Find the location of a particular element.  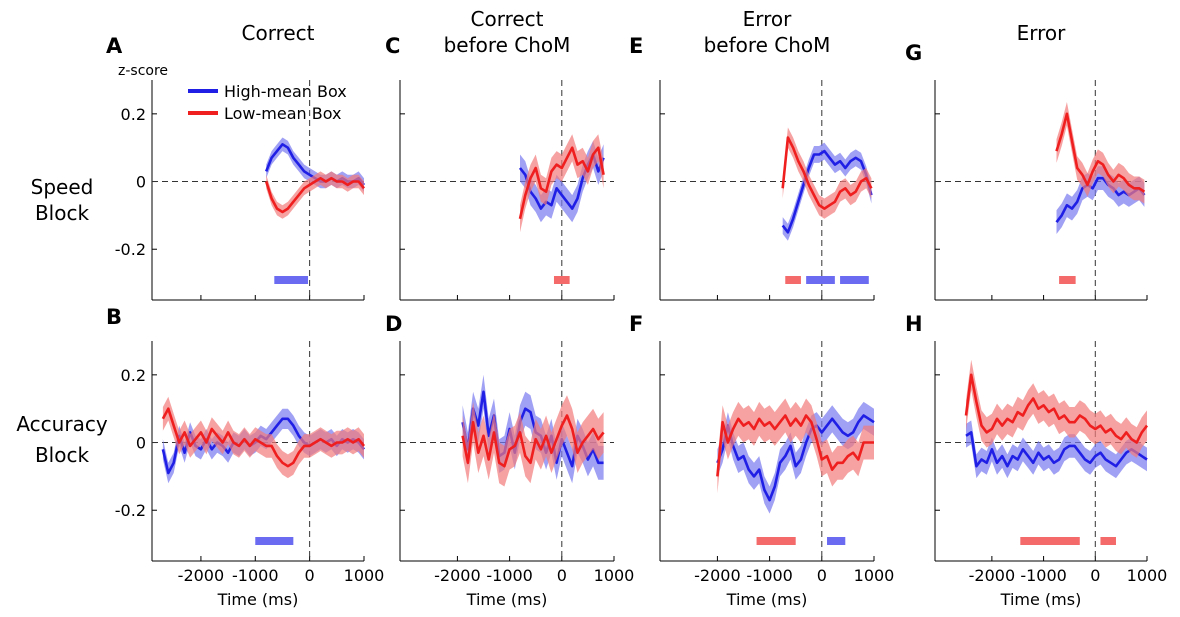

panel-letter-B: B is located at coordinates (114, 317).